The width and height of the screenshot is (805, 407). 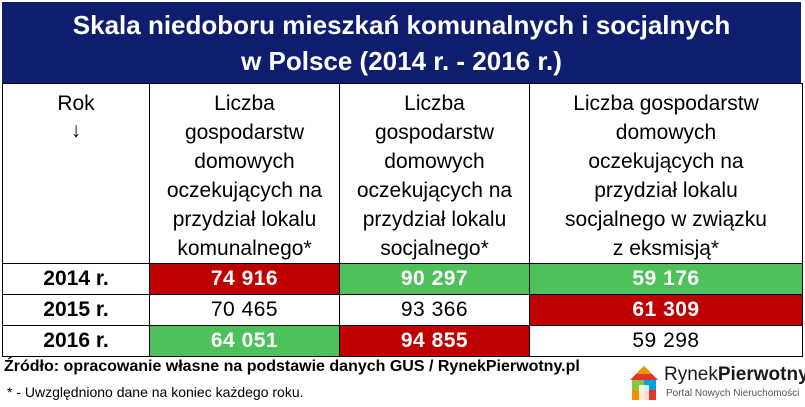 What do you see at coordinates (434, 310) in the screenshot?
I see `value-cell: 93 366` at bounding box center [434, 310].